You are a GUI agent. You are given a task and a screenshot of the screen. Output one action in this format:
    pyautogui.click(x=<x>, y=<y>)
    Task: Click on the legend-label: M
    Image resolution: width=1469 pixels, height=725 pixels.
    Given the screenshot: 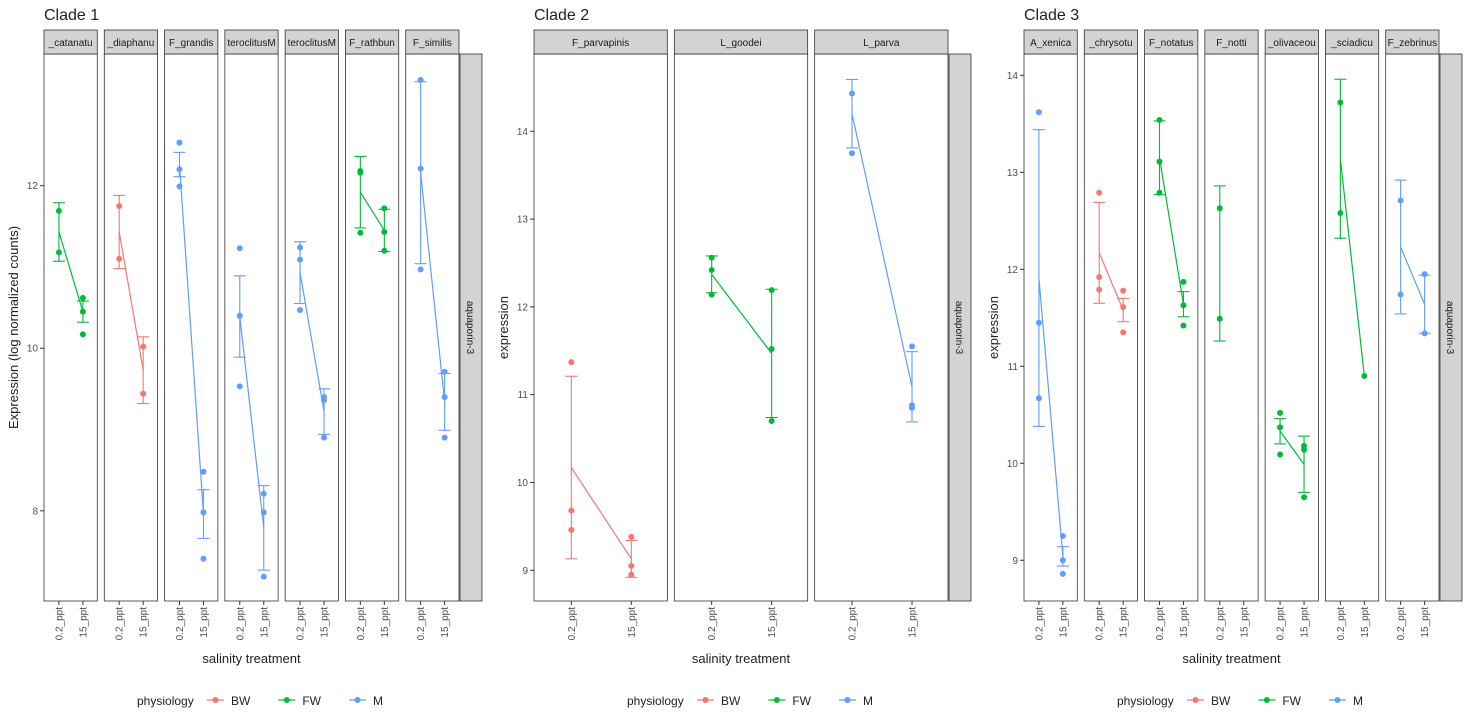 What is the action you would take?
    pyautogui.click(x=378, y=701)
    